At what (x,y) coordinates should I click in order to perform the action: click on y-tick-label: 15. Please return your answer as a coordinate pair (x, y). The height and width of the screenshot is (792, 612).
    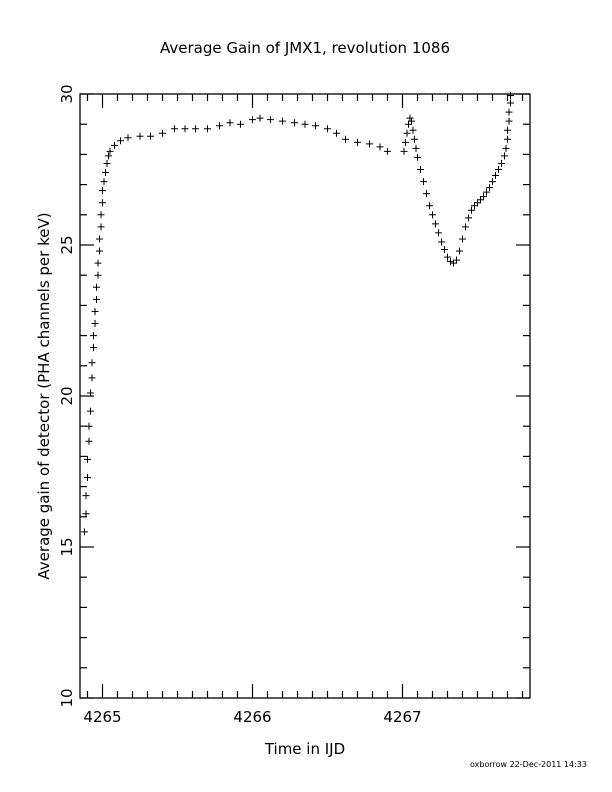
    Looking at the image, I should click on (67, 546).